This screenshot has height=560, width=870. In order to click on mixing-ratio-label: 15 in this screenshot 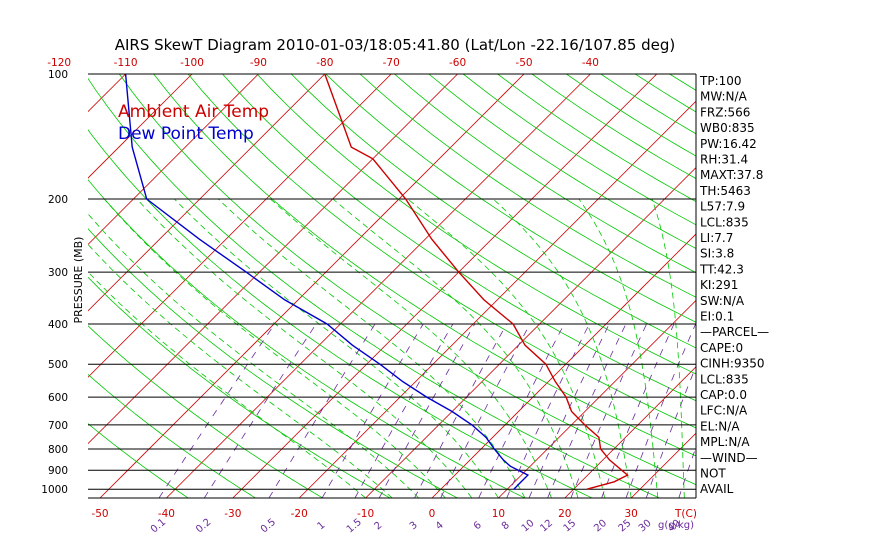, I will do `click(570, 526)`.